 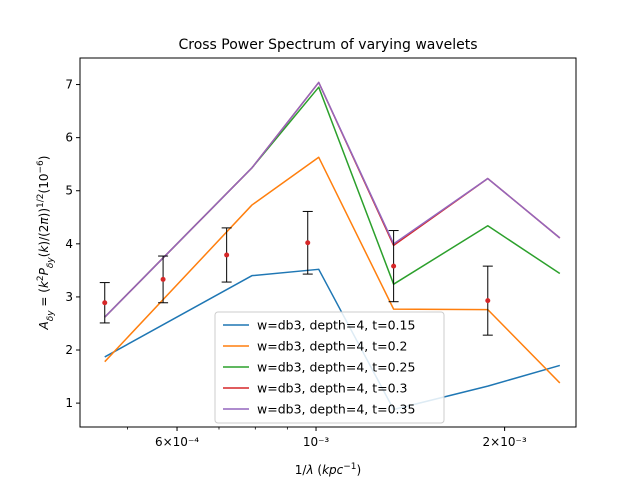 I want to click on legend-label-2: w=db3, depth=4, t=0.2, so click(x=332, y=346).